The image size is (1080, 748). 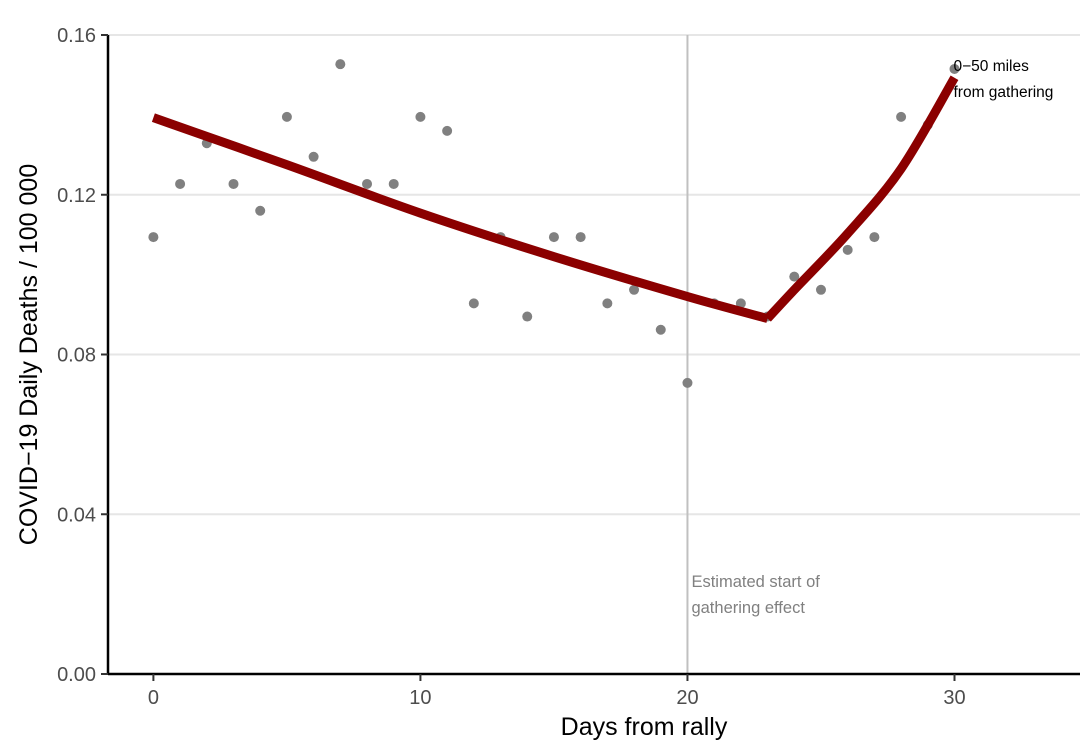 I want to click on rally-effect-label: Estimated start of gathering effect, so click(x=755, y=595).